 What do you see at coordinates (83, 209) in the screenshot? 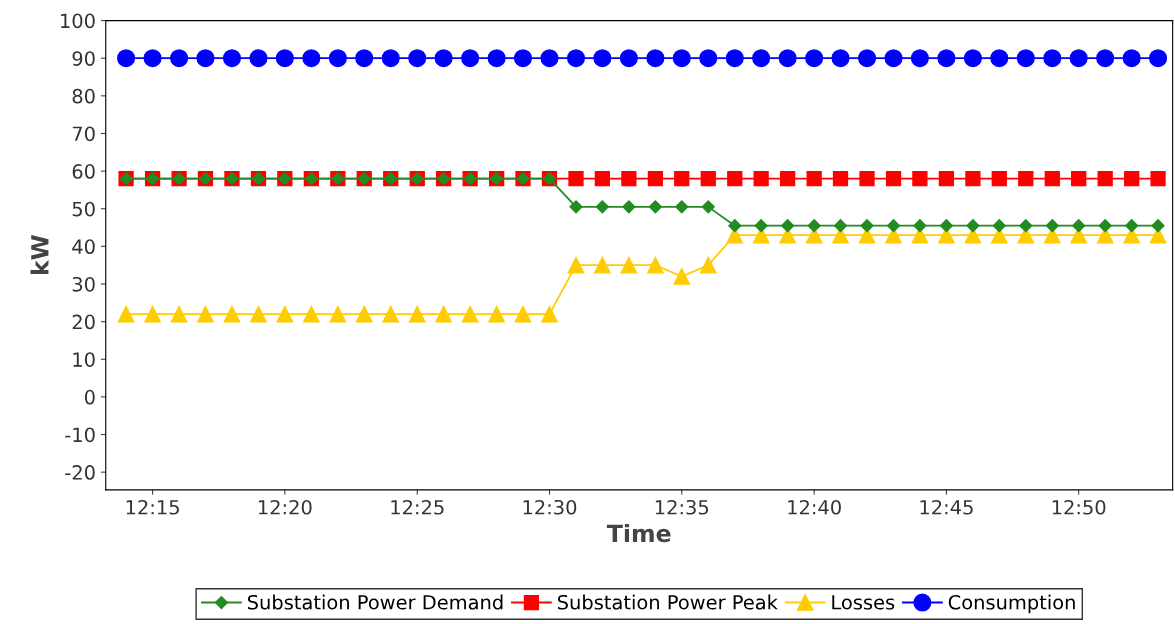
I see `y-tick-label: 50` at bounding box center [83, 209].